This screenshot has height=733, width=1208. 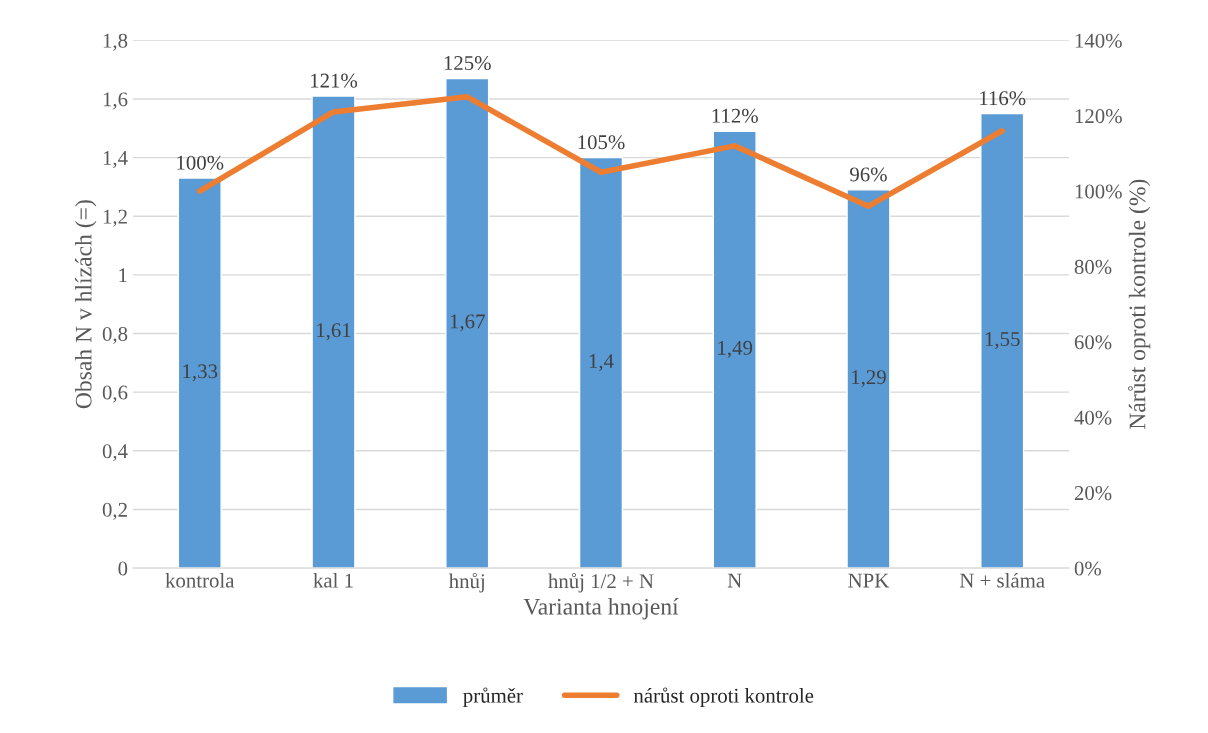 What do you see at coordinates (1098, 40) in the screenshot?
I see `y2-tick-label: 140%` at bounding box center [1098, 40].